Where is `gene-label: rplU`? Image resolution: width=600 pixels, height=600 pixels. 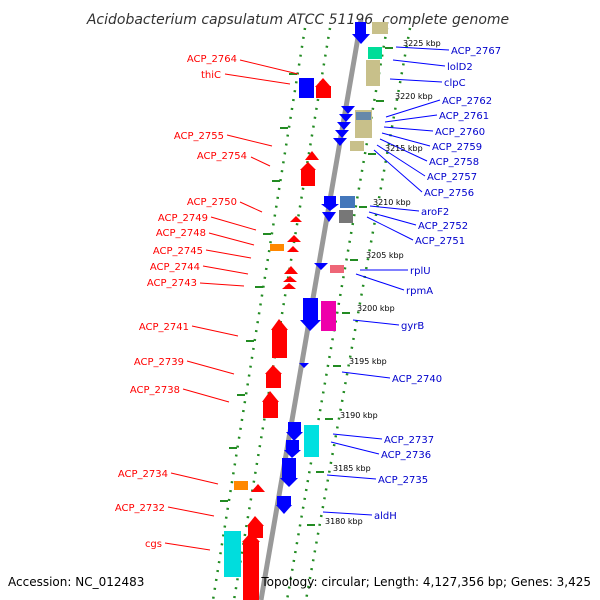 gene-label: rplU is located at coordinates (420, 271).